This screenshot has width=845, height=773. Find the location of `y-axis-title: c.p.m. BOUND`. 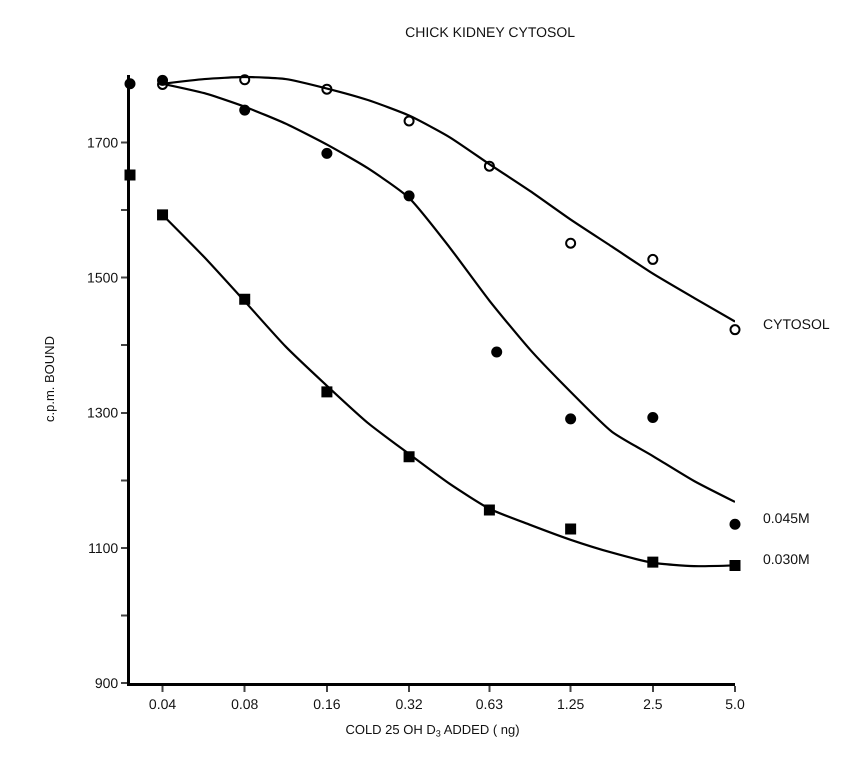

y-axis-title: c.p.m. BOUND is located at coordinates (49, 379).